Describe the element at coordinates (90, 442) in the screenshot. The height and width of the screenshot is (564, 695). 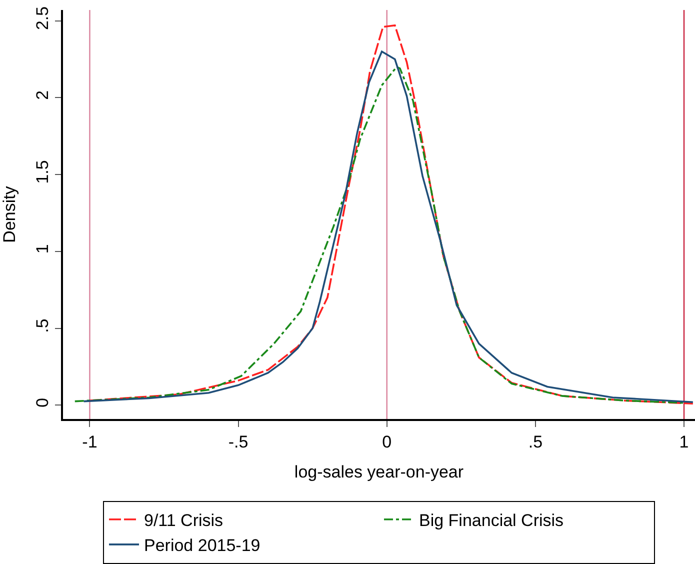
I see `x-tick-label: -1` at that location.